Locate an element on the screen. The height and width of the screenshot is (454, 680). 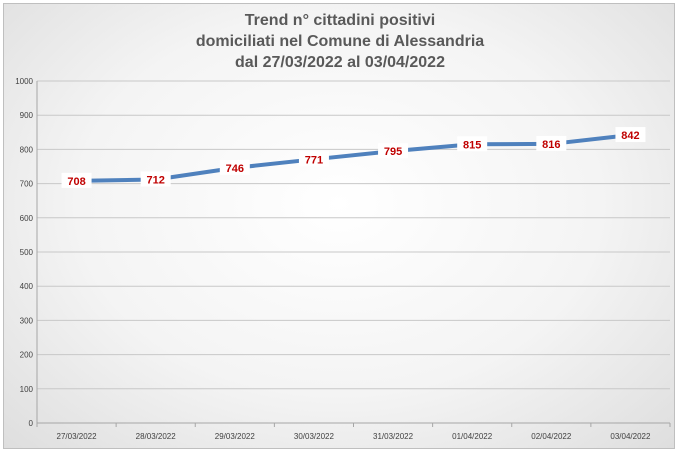
data-label-text: 842 is located at coordinates (630, 136).